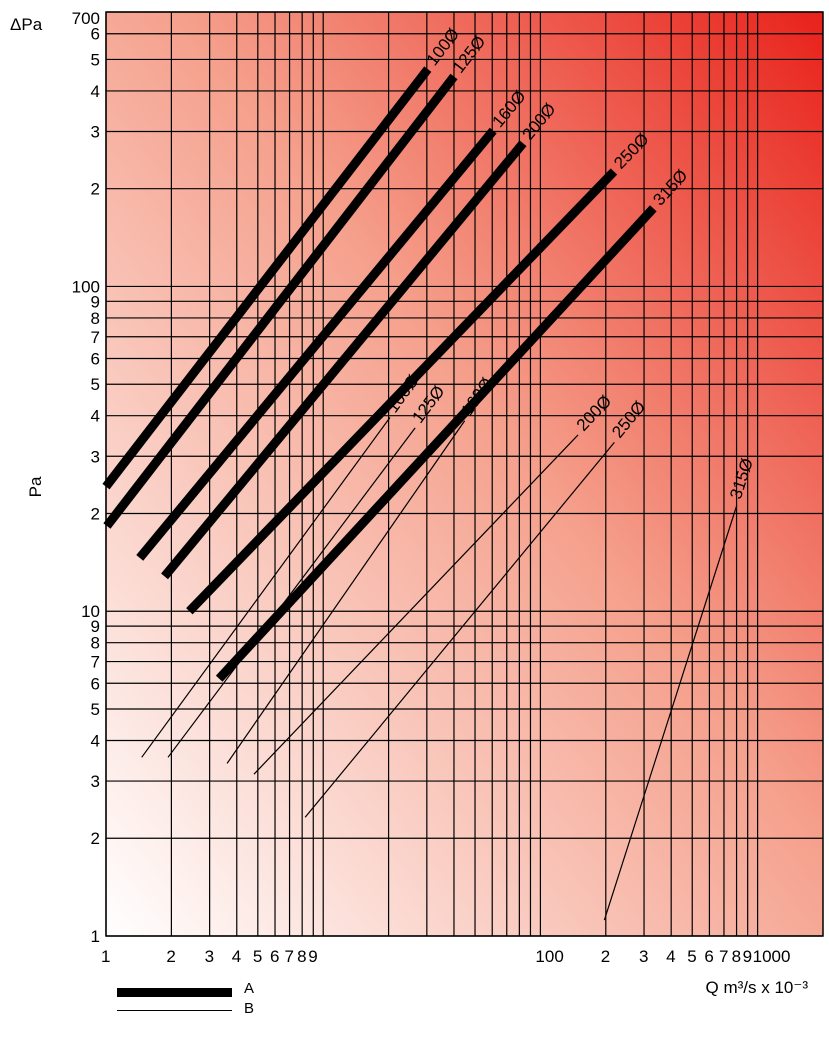  Describe the element at coordinates (757, 987) in the screenshot. I see `x-axis-label: Q m³/s x 10⁻³` at that location.